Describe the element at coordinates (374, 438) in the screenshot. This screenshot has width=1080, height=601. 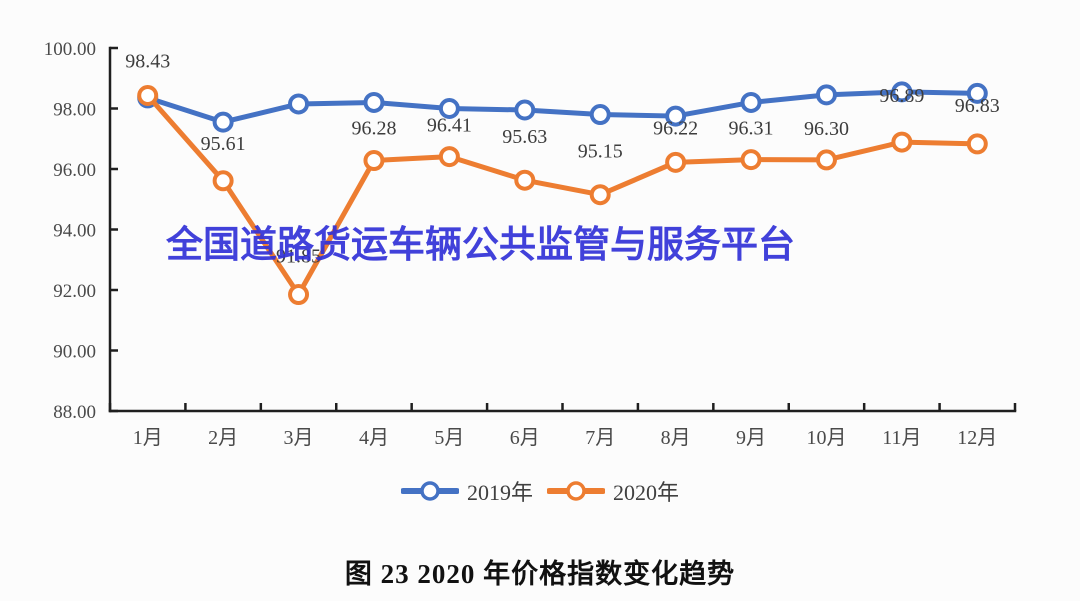
I see `x-tick-label: 4月` at that location.